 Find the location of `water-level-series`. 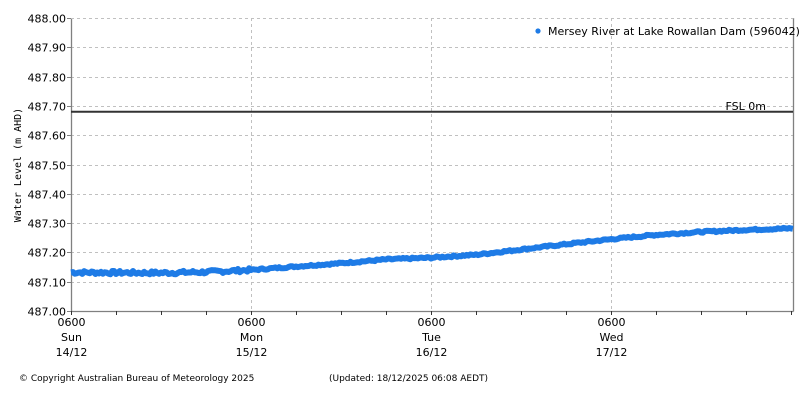

water-level-series is located at coordinates (431, 251).